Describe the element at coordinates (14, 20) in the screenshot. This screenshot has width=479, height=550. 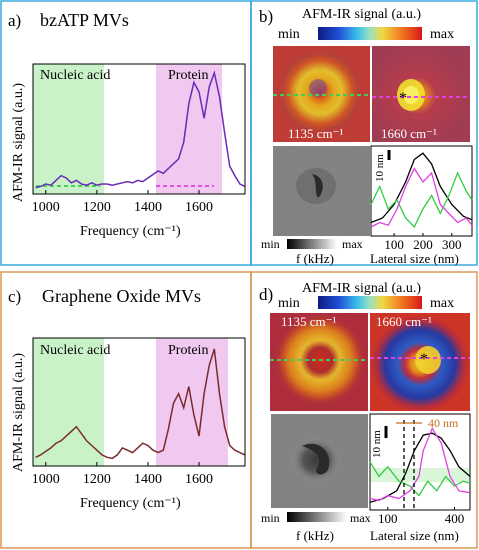
I see `panel-a-letter: a)` at that location.